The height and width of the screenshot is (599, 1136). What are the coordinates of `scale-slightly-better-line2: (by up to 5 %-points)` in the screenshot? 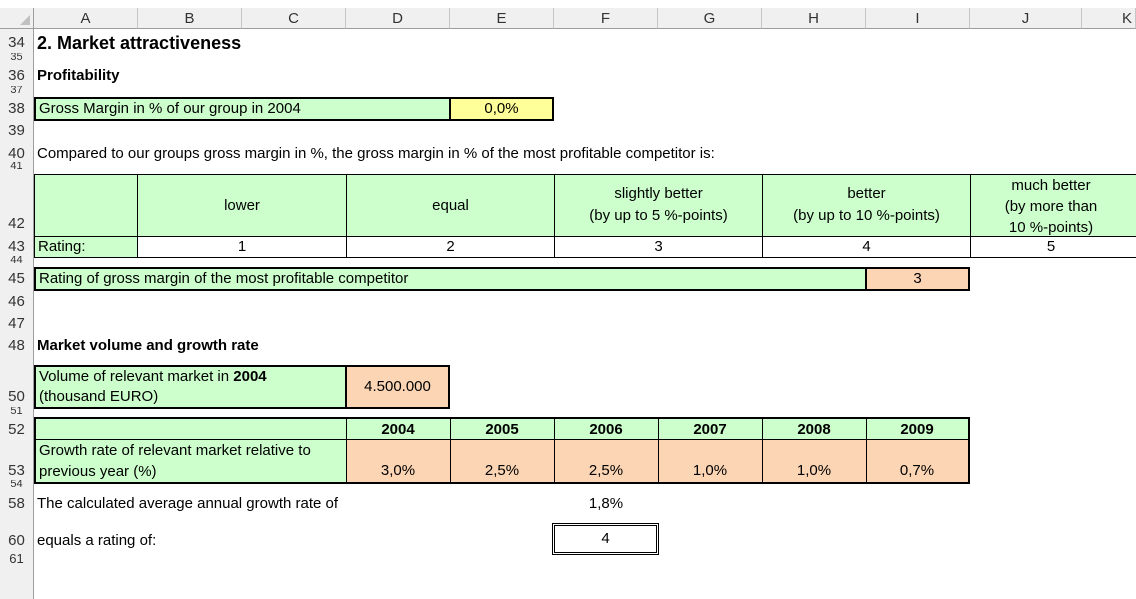 It's located at (658, 215).